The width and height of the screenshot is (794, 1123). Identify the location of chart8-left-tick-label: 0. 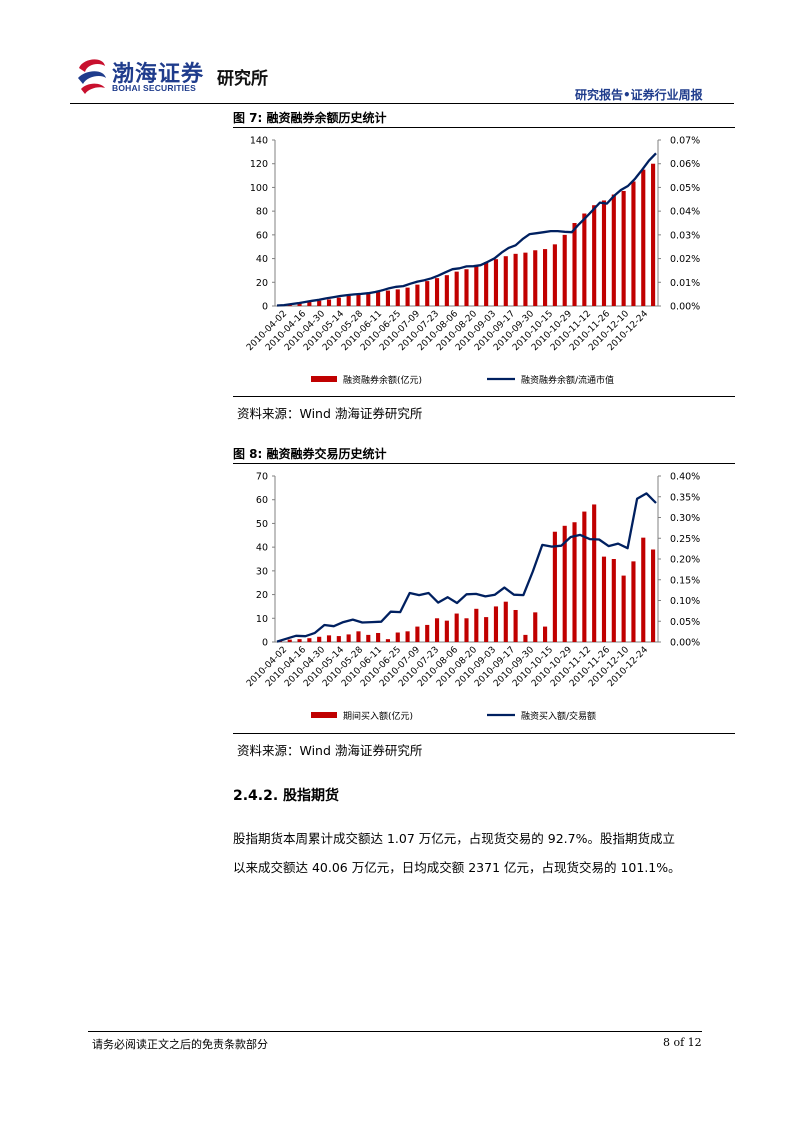
(265, 643).